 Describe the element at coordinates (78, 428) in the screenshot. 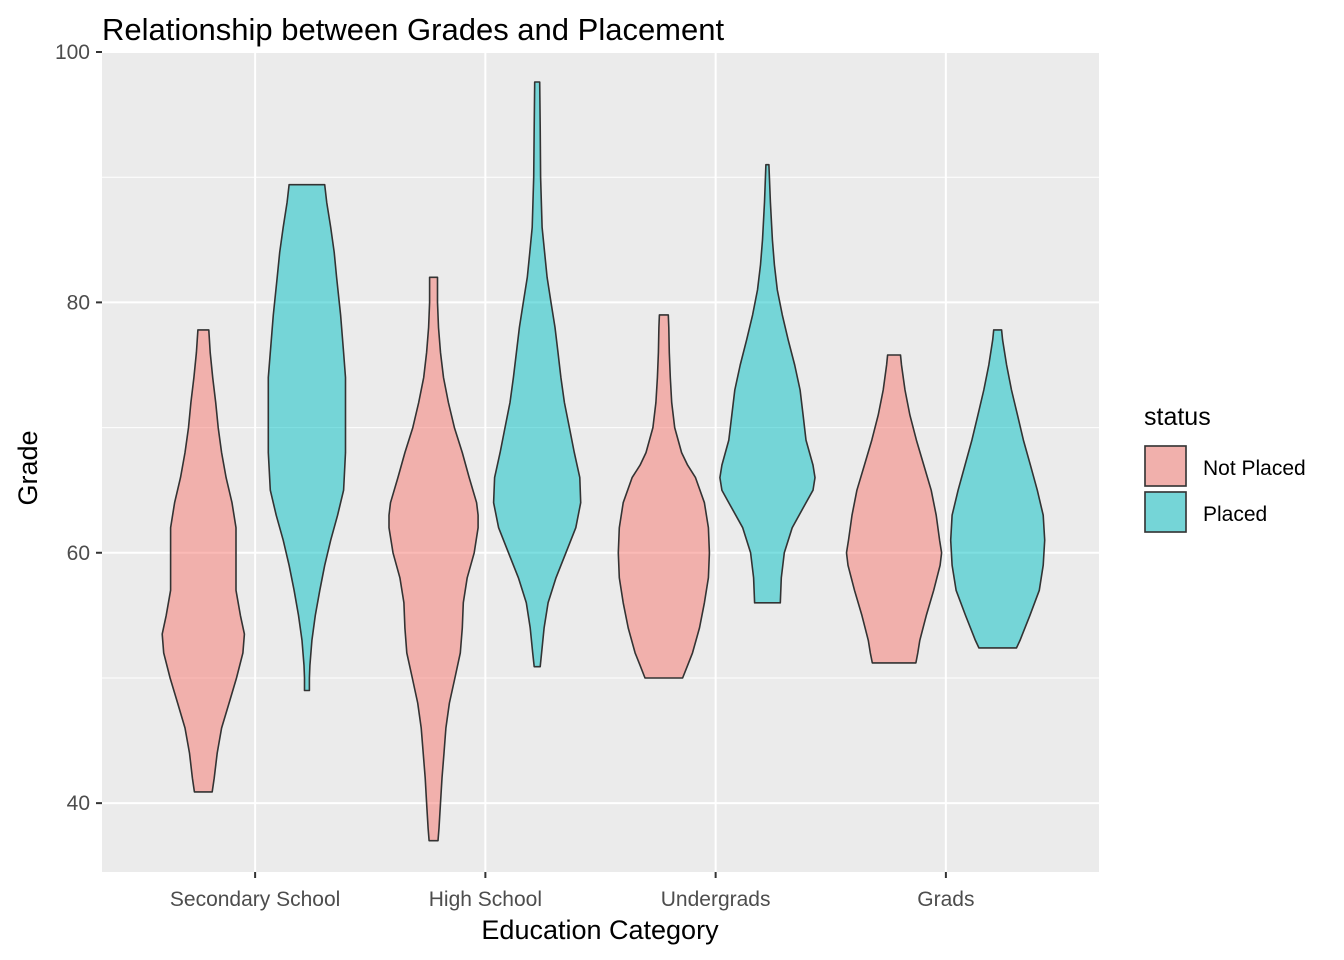

I see `y-axis-ticks: 40 60 80 100` at that location.